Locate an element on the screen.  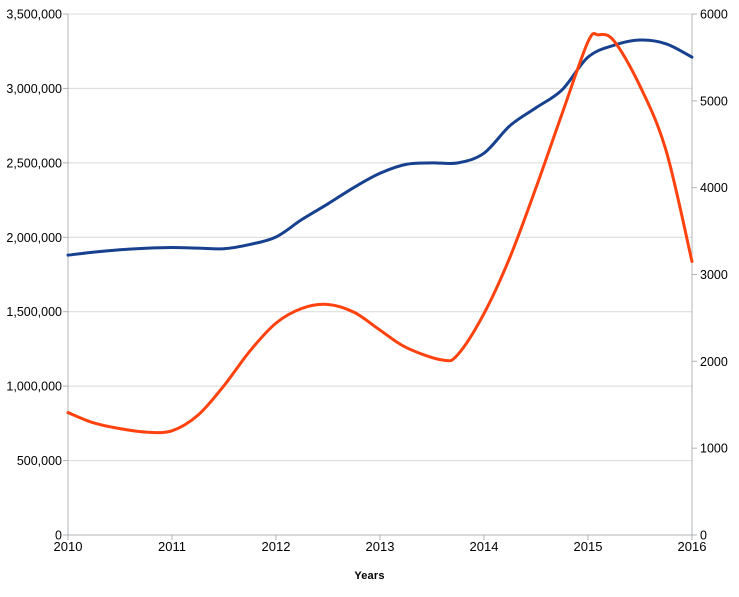
x-axis-tick-label: 2016 is located at coordinates (692, 546).